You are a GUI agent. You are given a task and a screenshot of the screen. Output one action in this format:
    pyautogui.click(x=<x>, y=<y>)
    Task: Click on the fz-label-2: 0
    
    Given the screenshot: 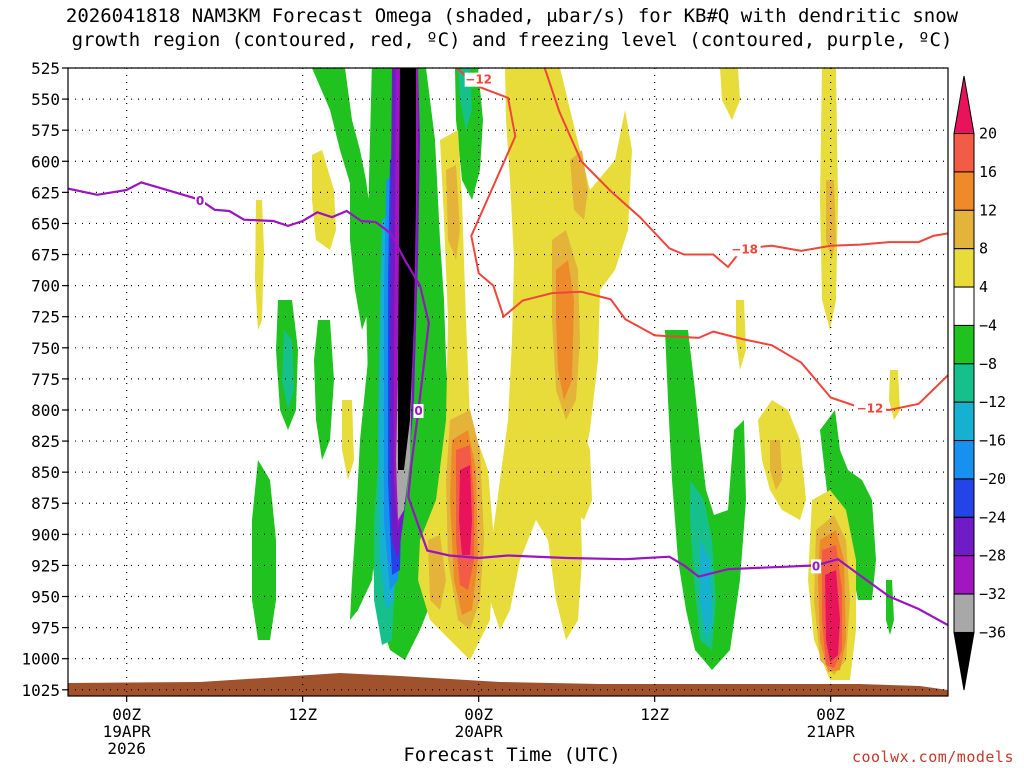 What is the action you would take?
    pyautogui.click(x=816, y=566)
    